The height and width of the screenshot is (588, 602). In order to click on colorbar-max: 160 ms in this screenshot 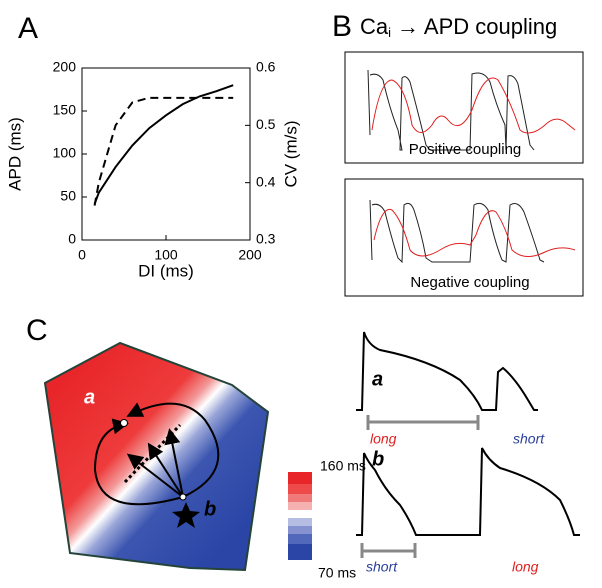, I will do `click(343, 466)`.